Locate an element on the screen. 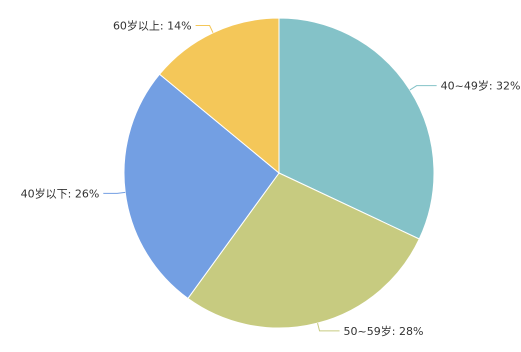 The image size is (521, 352). slice-label-2: 40岁以下: 26% is located at coordinates (60, 193).